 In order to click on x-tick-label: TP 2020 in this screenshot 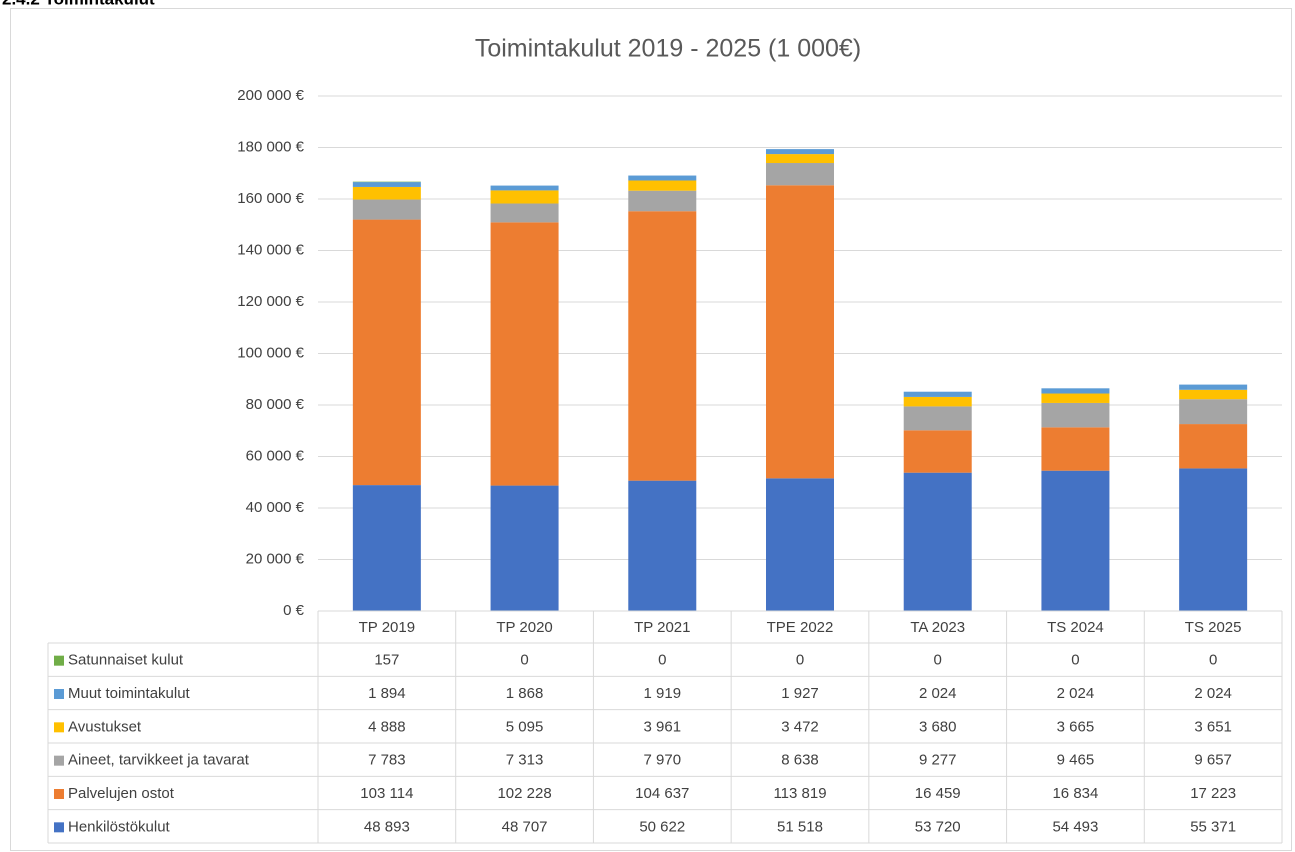, I will do `click(524, 627)`.